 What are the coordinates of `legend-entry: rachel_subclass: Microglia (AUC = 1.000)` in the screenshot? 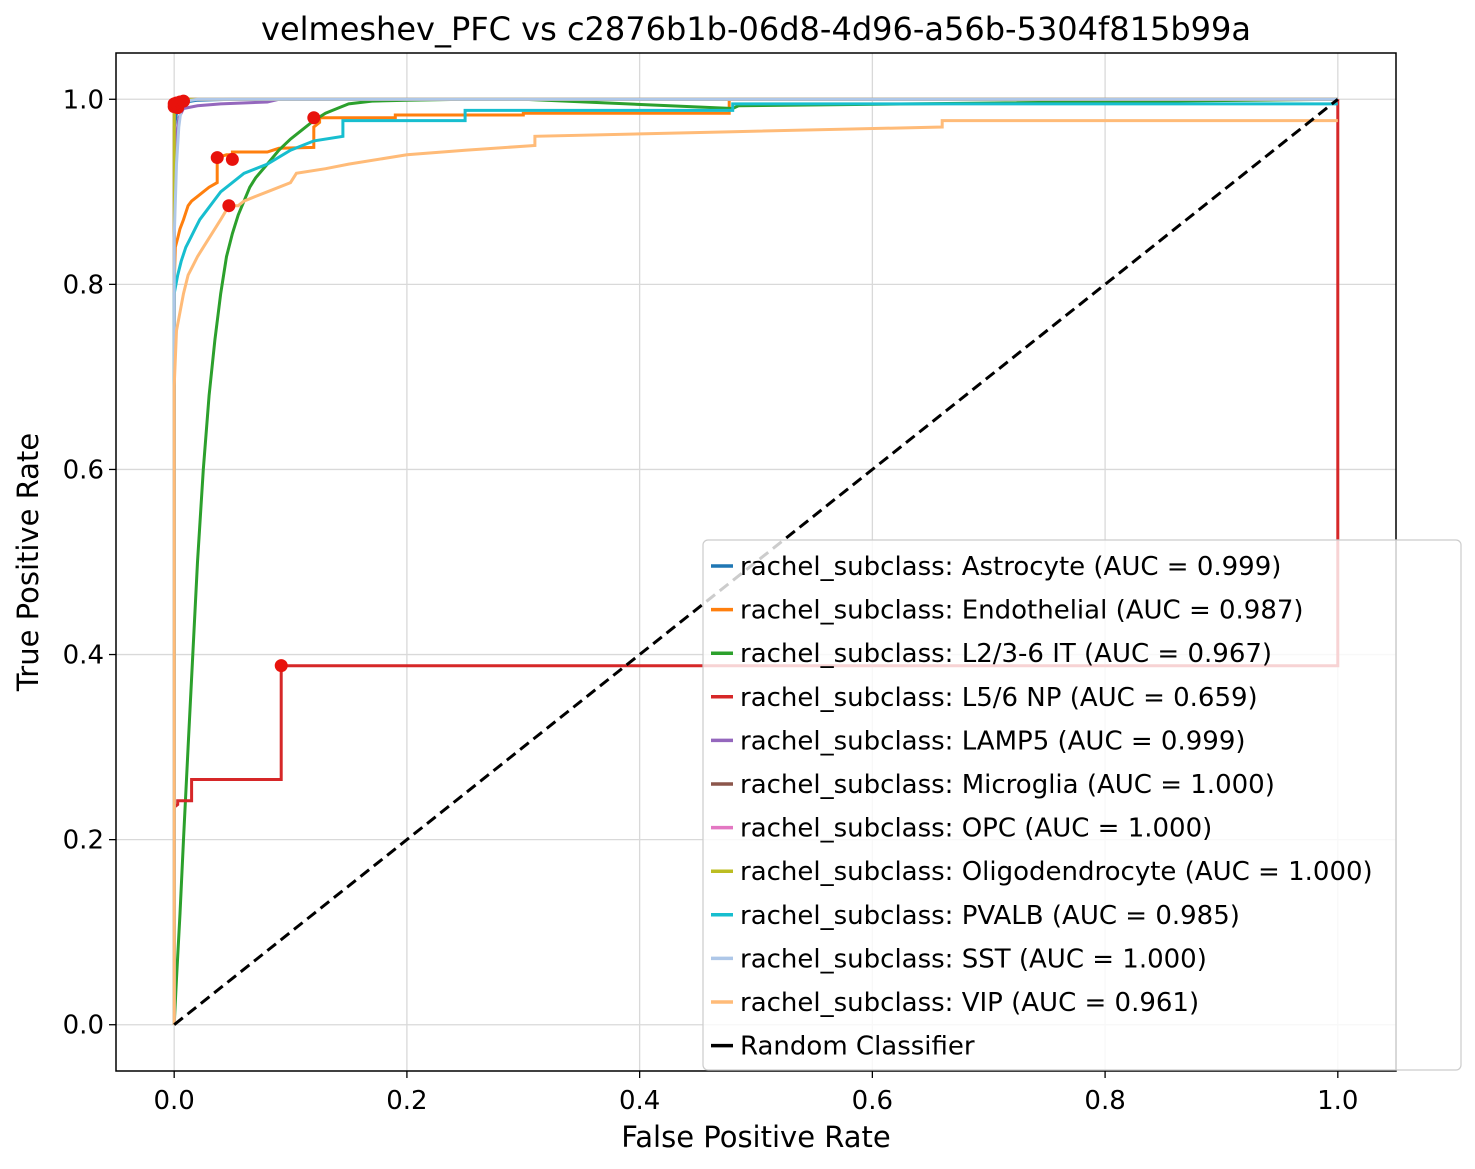 It's located at (1007, 785).